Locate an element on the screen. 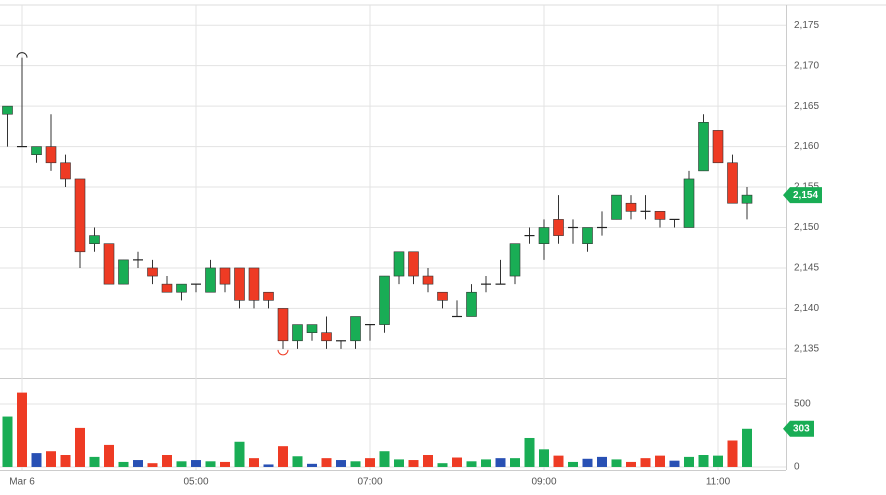 The width and height of the screenshot is (886, 495). price-tag-label: 2,154 is located at coordinates (805, 195).